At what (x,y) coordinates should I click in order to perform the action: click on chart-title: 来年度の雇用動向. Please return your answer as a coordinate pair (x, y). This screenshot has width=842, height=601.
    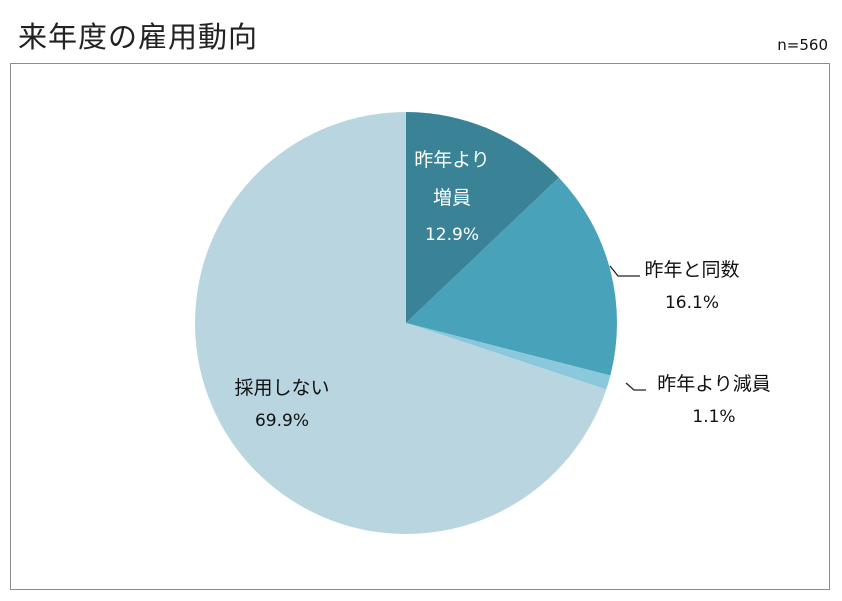
    Looking at the image, I should click on (138, 37).